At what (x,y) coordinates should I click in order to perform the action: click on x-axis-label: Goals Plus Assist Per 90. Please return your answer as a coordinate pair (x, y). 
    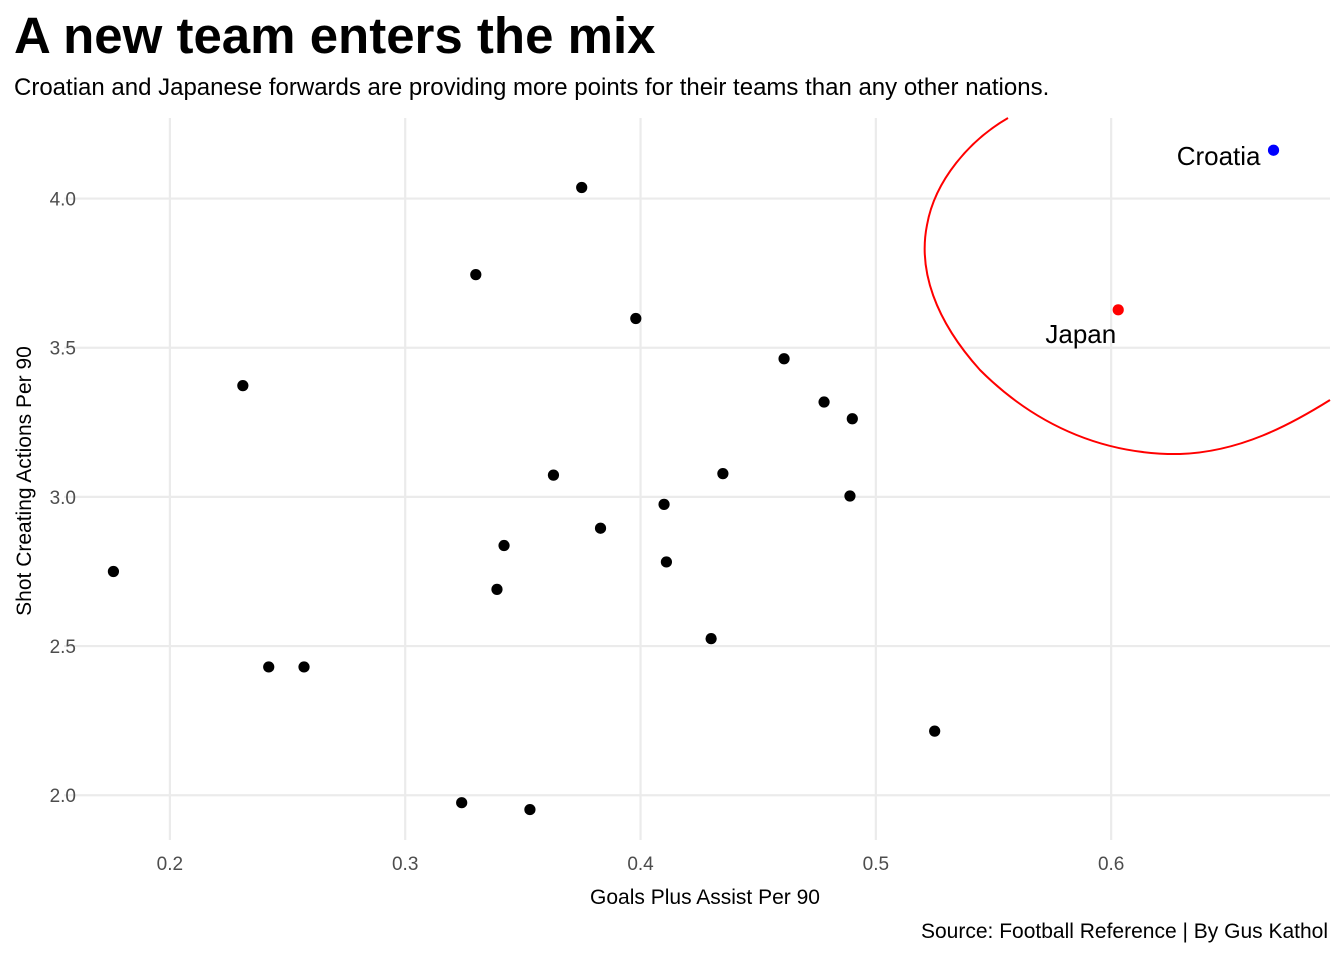
    Looking at the image, I should click on (705, 897).